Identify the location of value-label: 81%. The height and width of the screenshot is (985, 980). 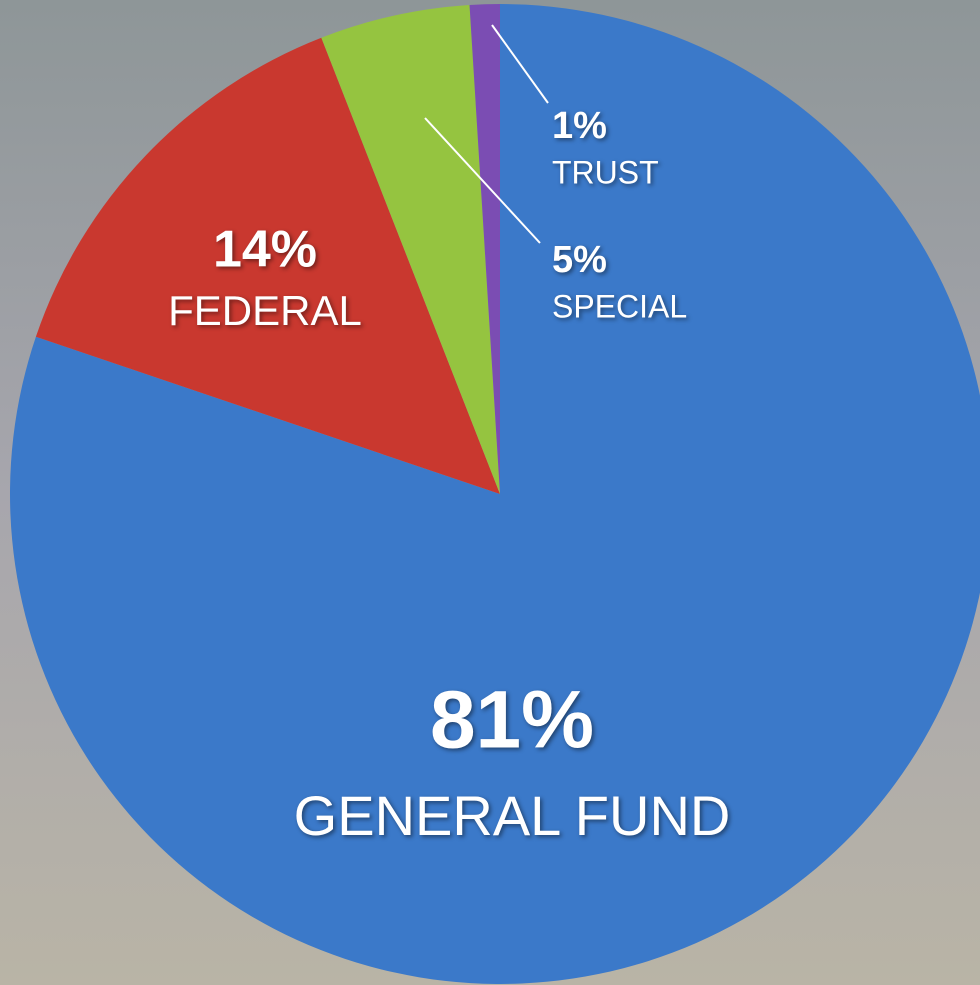
(512, 720).